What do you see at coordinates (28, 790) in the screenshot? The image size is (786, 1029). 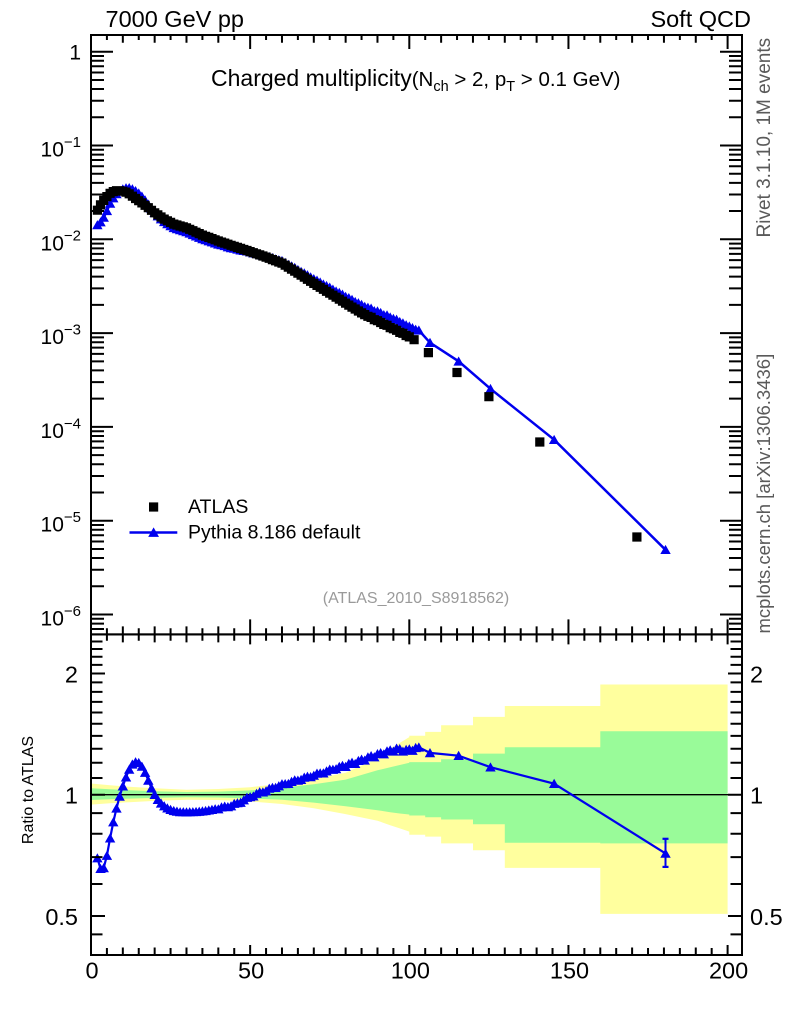 I see `svg-text: Ratio to ATLAS` at bounding box center [28, 790].